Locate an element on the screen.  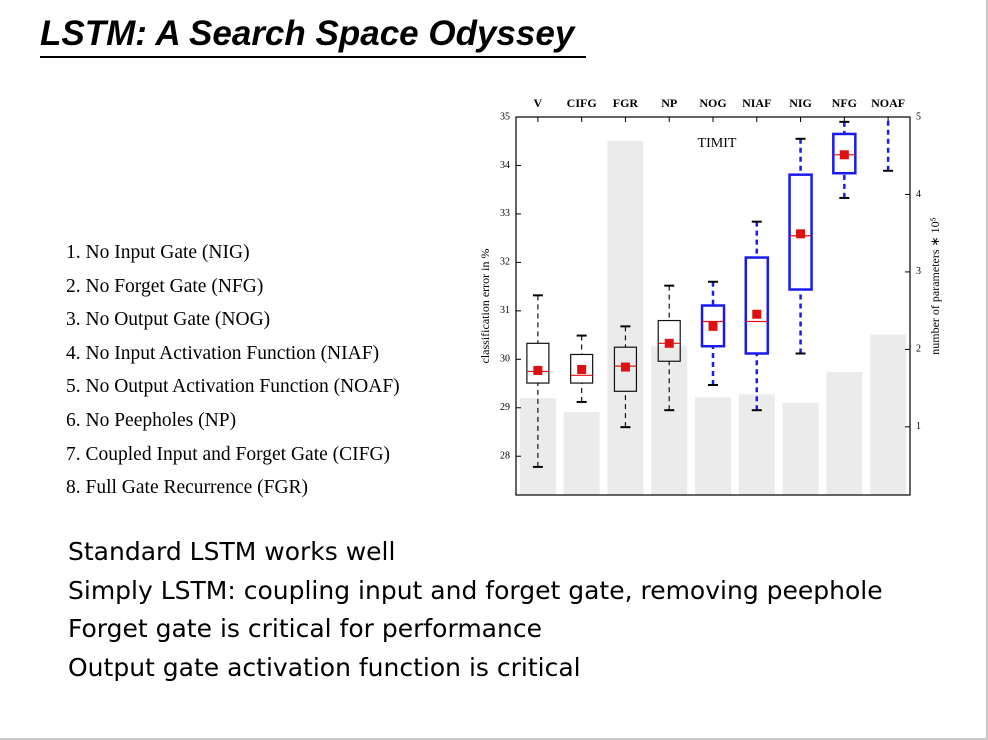
variant-item: 7. Coupled Input and Forget Gate (CIFG) is located at coordinates (228, 454).